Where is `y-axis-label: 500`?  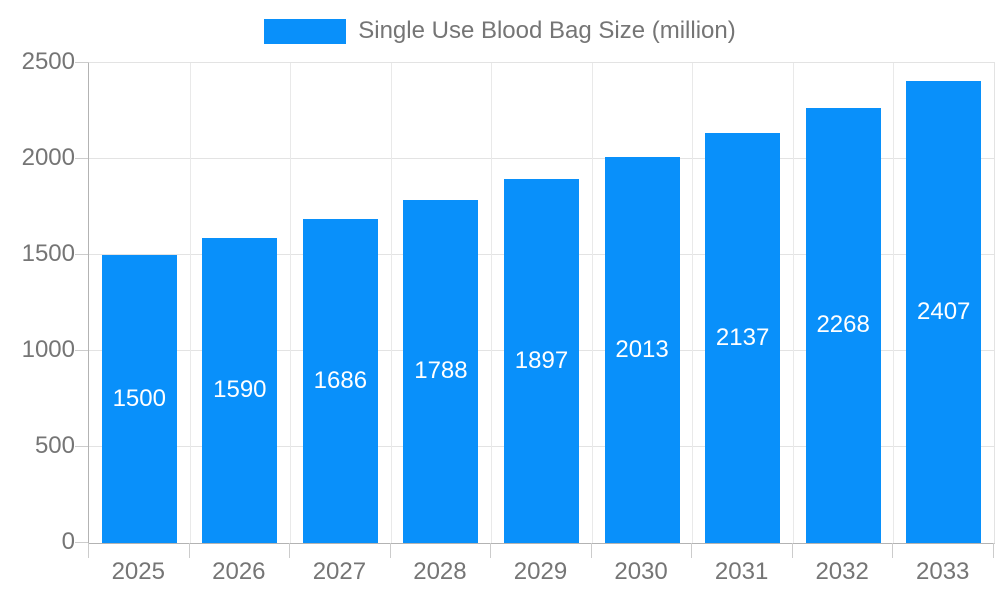
y-axis-label: 500 is located at coordinates (54, 445).